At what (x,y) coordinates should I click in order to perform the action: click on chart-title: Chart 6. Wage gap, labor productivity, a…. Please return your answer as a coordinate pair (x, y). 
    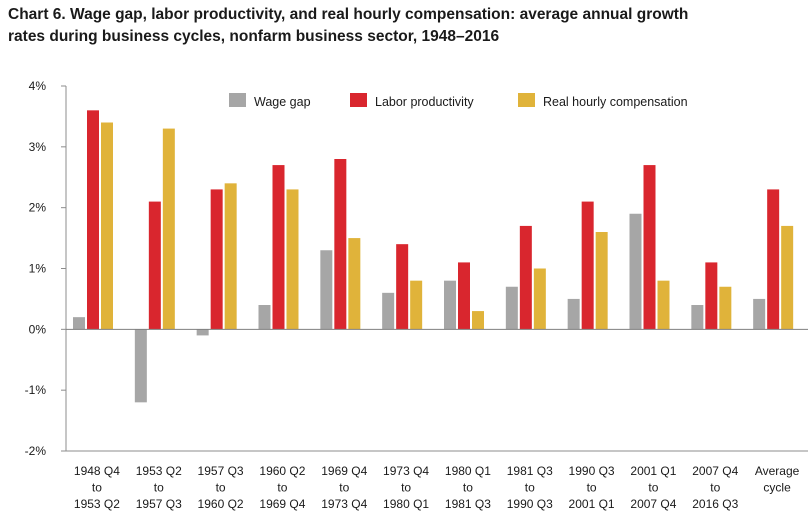
    Looking at the image, I should click on (405, 26).